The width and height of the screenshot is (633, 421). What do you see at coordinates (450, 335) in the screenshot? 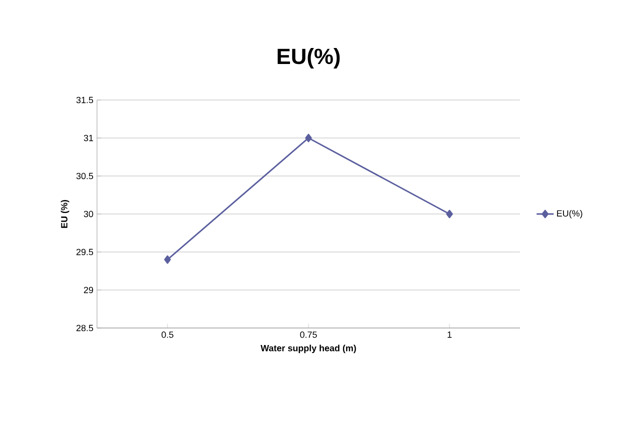
I see `x-tick-label: 1` at bounding box center [450, 335].